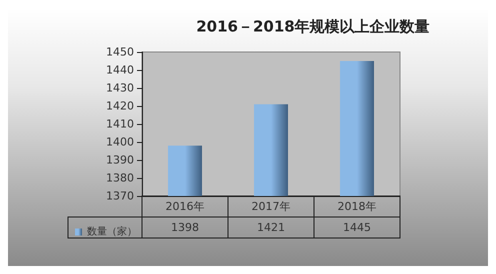 The width and height of the screenshot is (496, 274). I want to click on data-label: 1421, so click(271, 227).